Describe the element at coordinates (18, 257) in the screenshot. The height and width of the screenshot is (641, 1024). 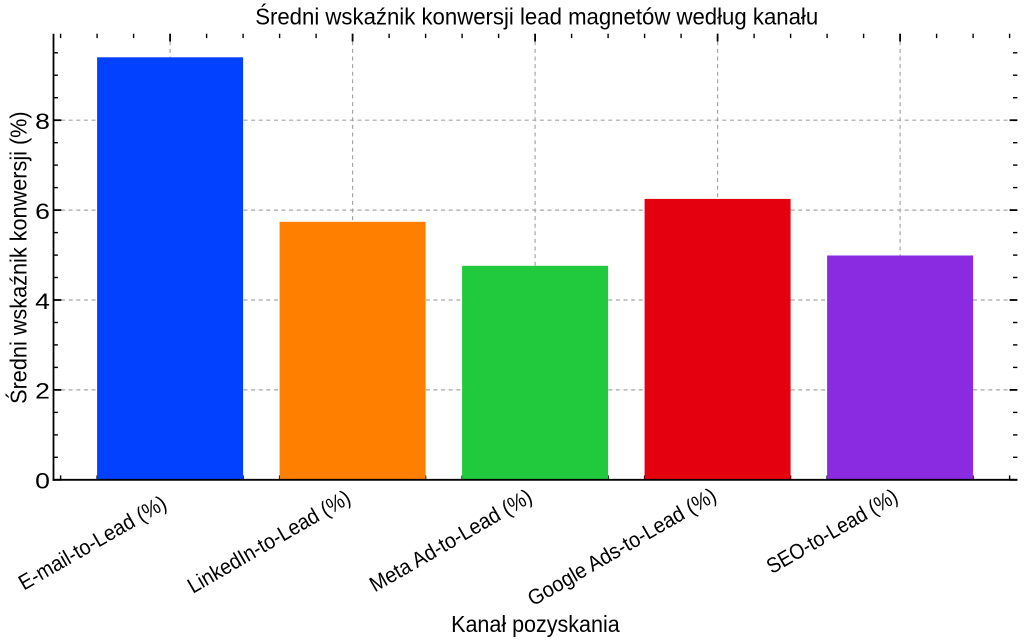
I see `svg-text: Średni wskaźnik konwersji (%)` at that location.